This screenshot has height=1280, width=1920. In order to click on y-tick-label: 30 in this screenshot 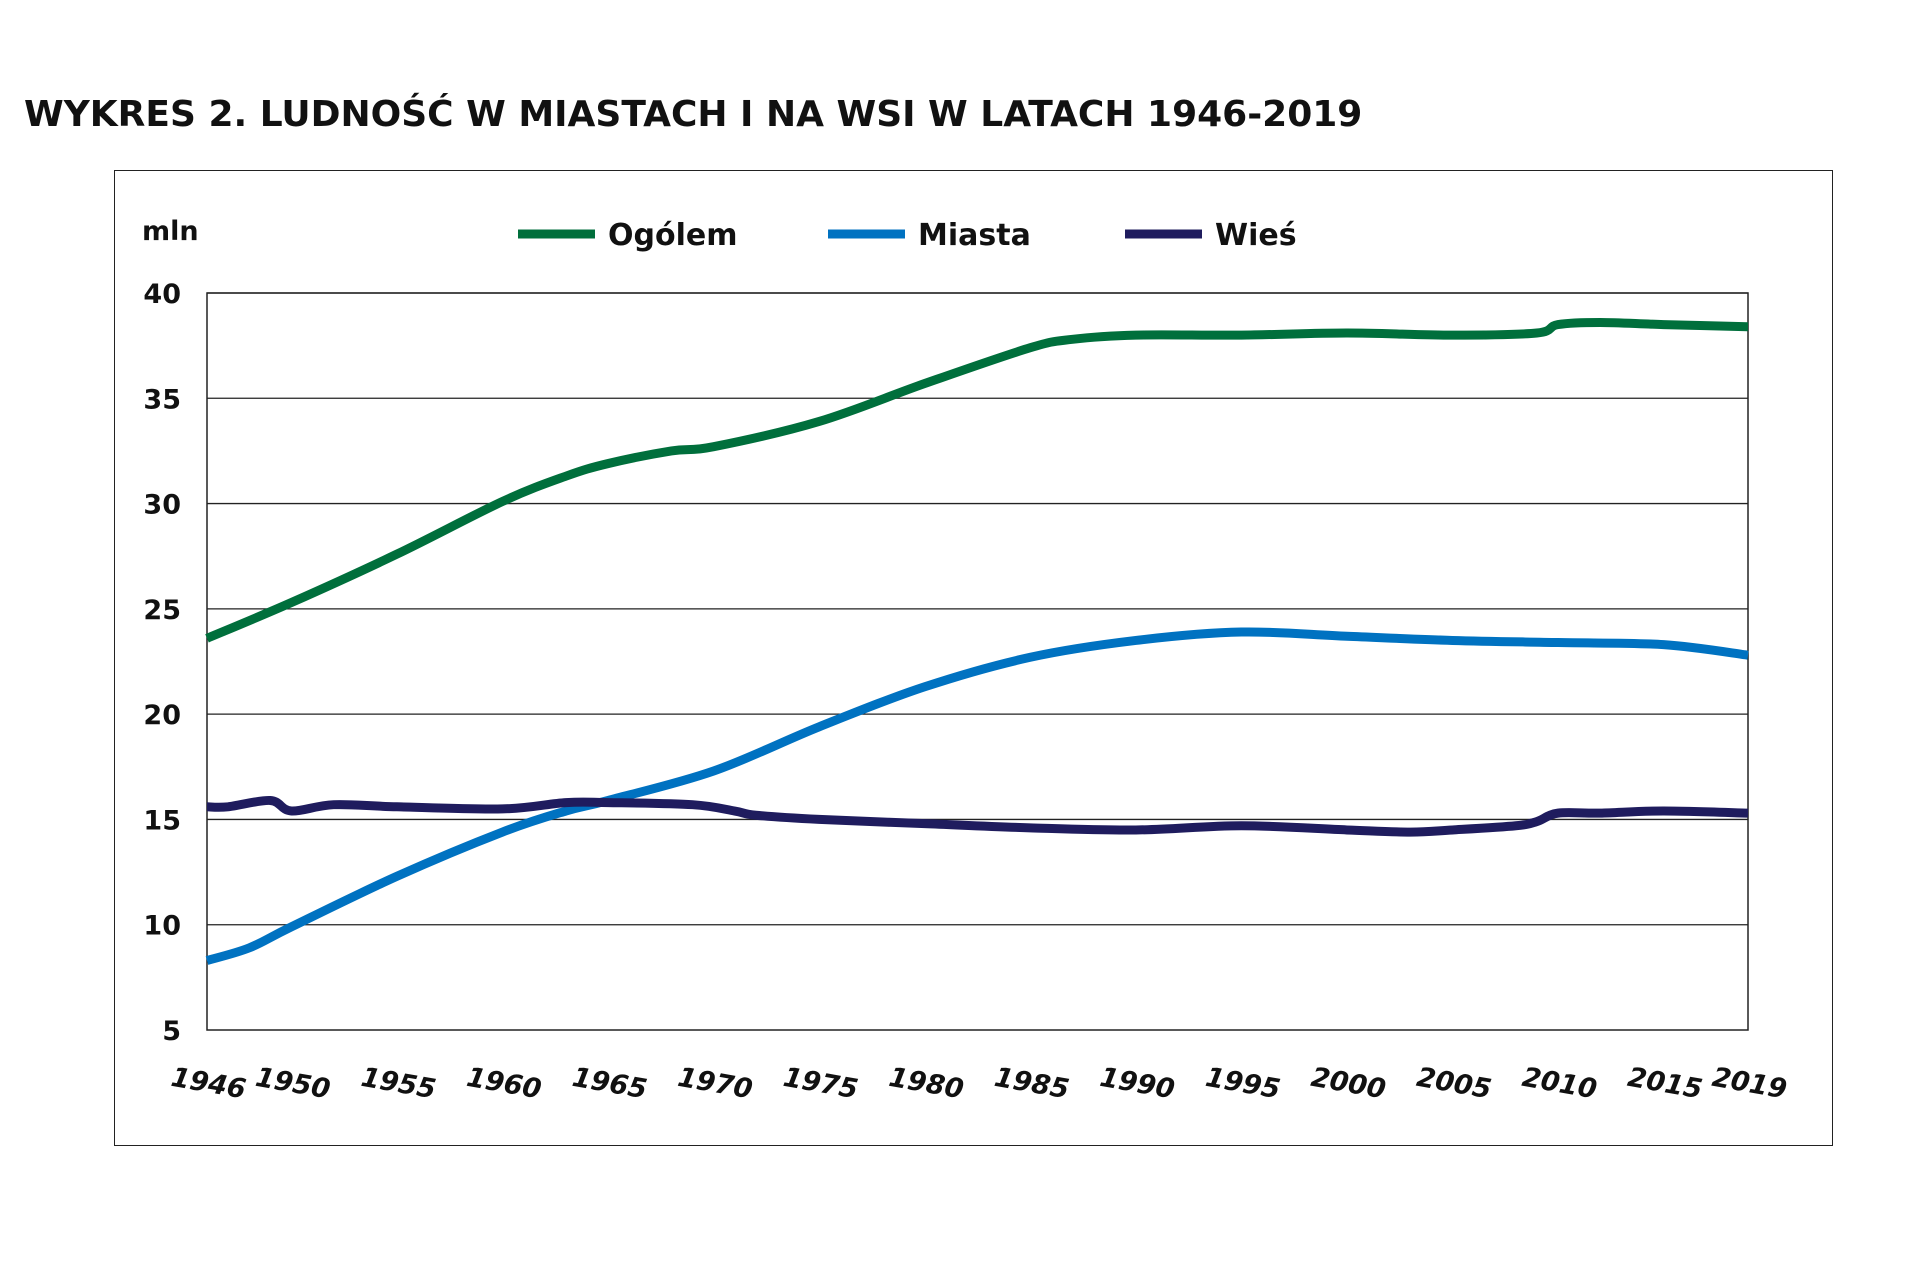, I will do `click(162, 505)`.